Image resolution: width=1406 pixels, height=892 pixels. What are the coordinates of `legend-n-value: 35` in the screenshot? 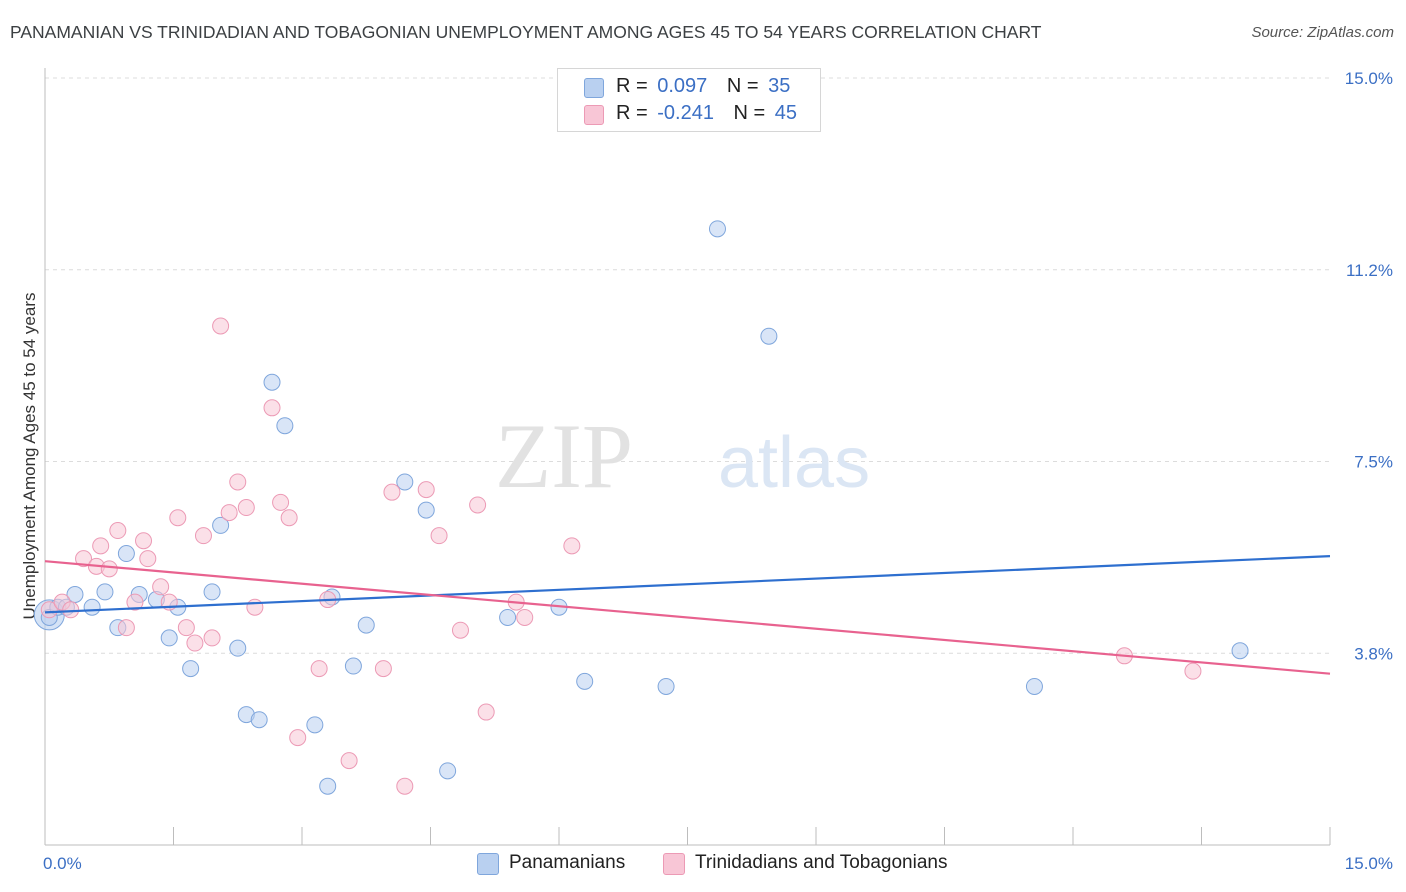 It's located at (779, 86).